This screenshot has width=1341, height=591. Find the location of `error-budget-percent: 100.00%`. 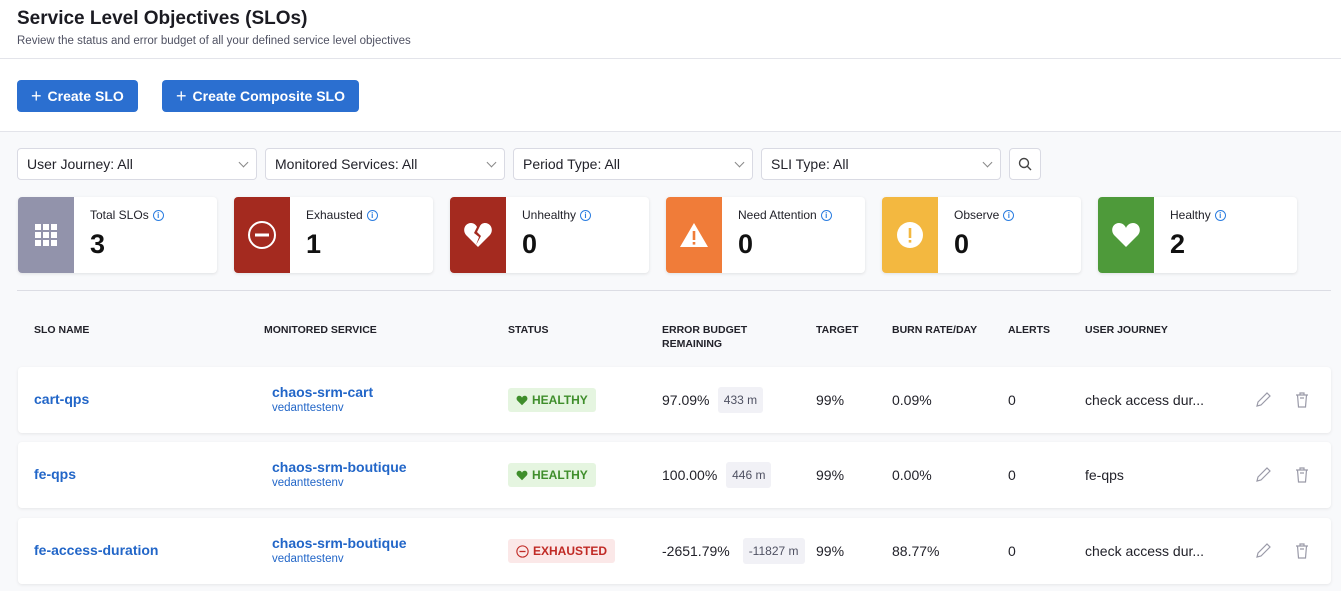

error-budget-percent: 100.00% is located at coordinates (690, 475).